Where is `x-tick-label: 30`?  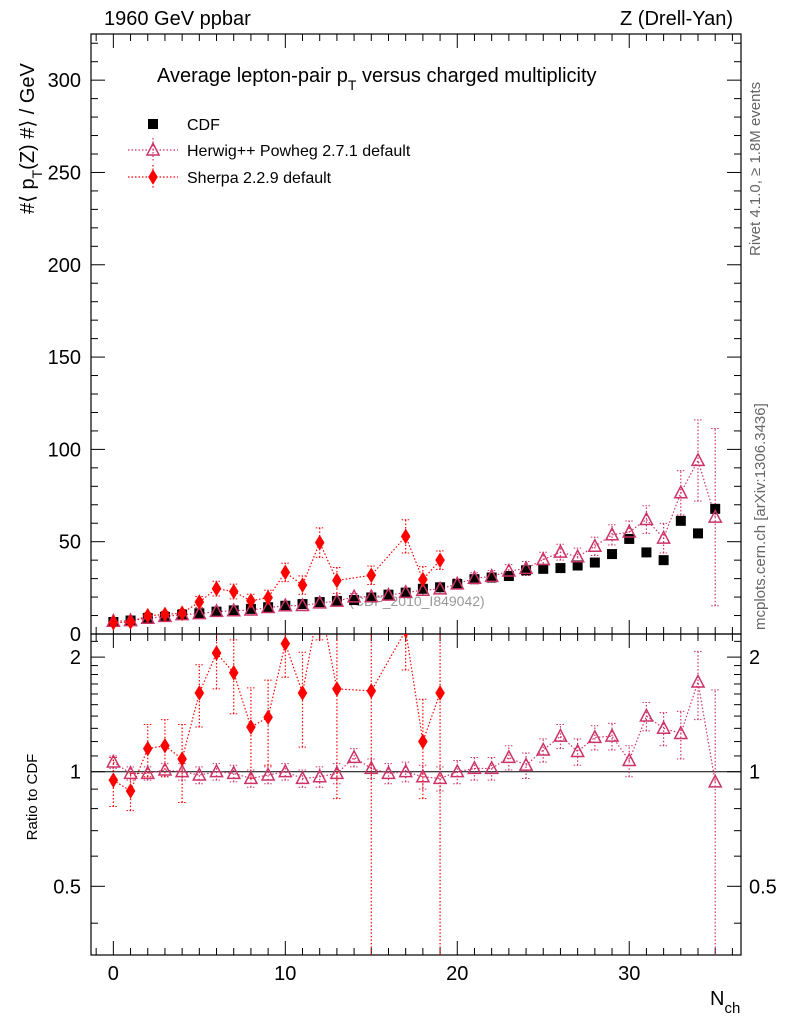 x-tick-label: 30 is located at coordinates (629, 974).